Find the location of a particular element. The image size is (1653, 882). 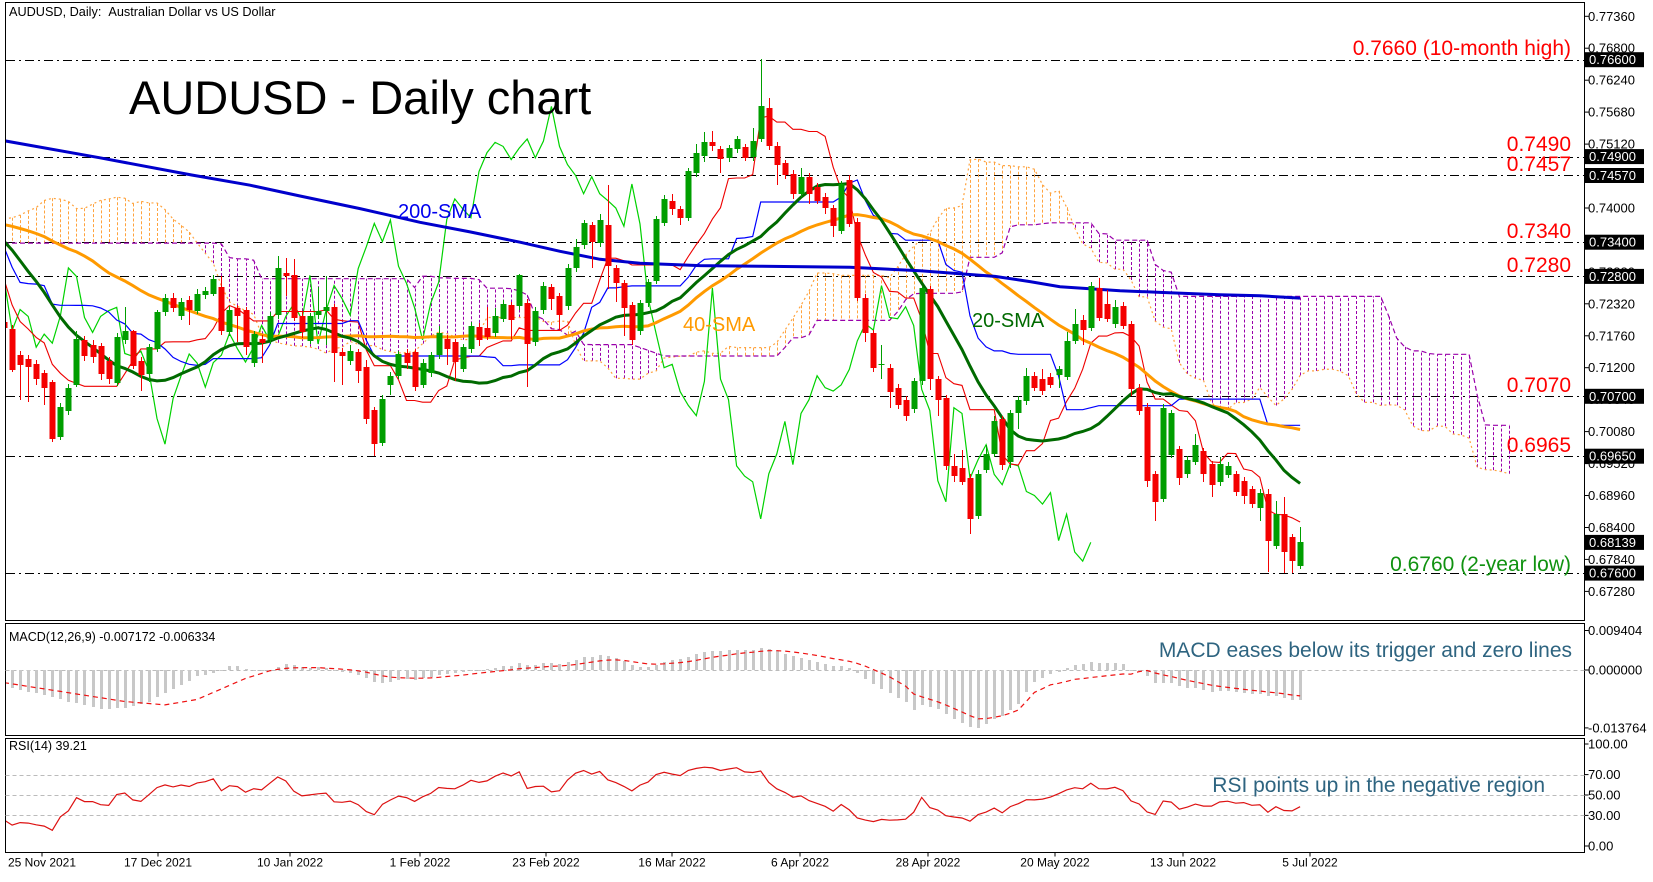

svg-text: 0.77360 is located at coordinates (1611, 16).